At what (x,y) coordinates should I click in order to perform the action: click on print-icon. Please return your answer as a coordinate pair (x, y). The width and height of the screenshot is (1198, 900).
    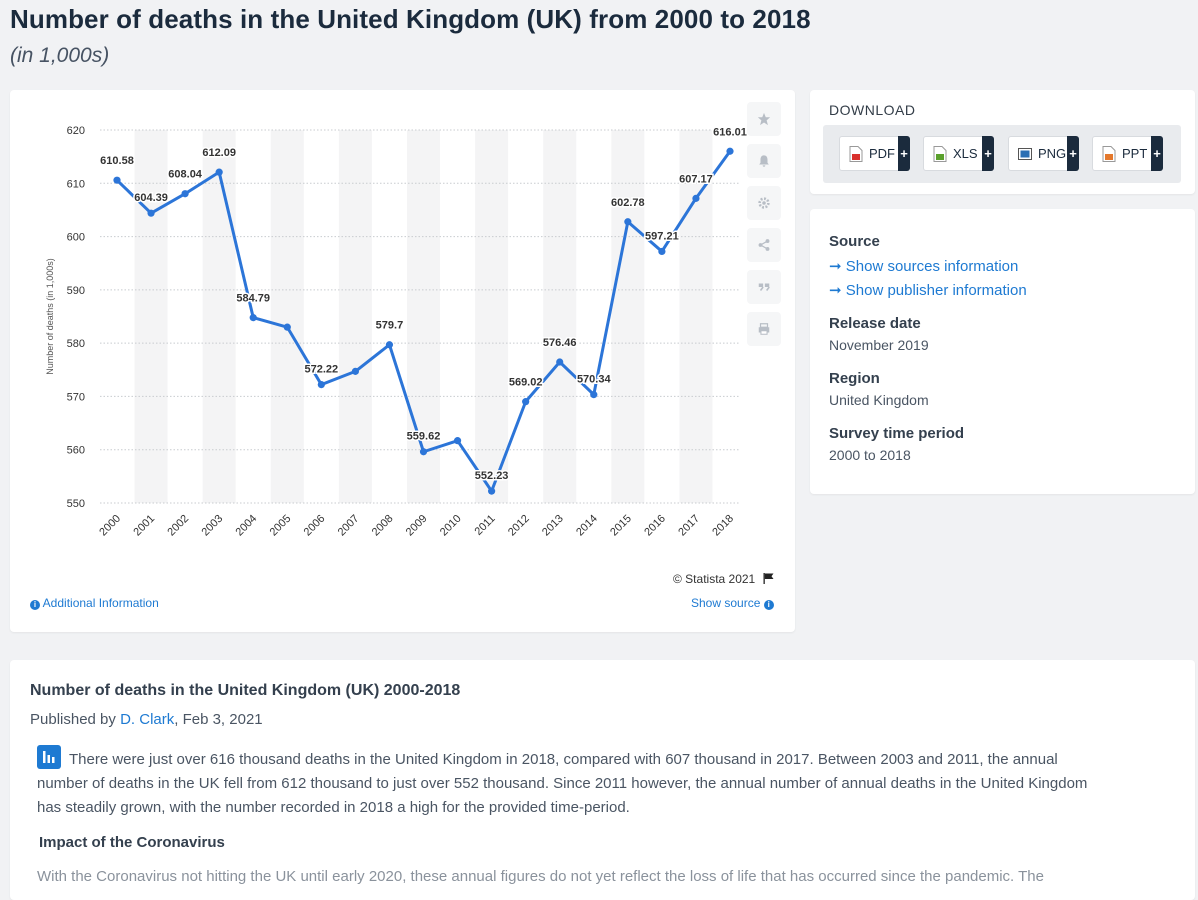
    Looking at the image, I should click on (764, 329).